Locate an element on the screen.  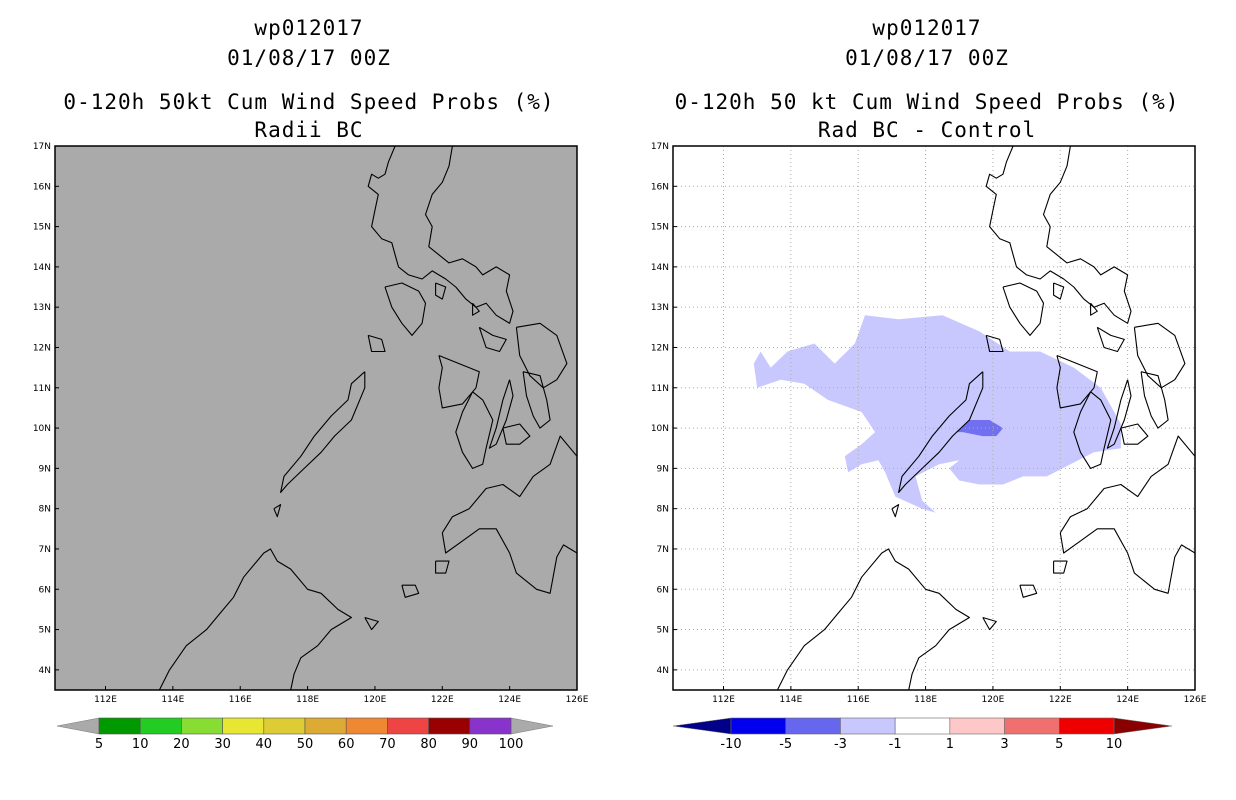
colorbar-label: -1 is located at coordinates (895, 744).